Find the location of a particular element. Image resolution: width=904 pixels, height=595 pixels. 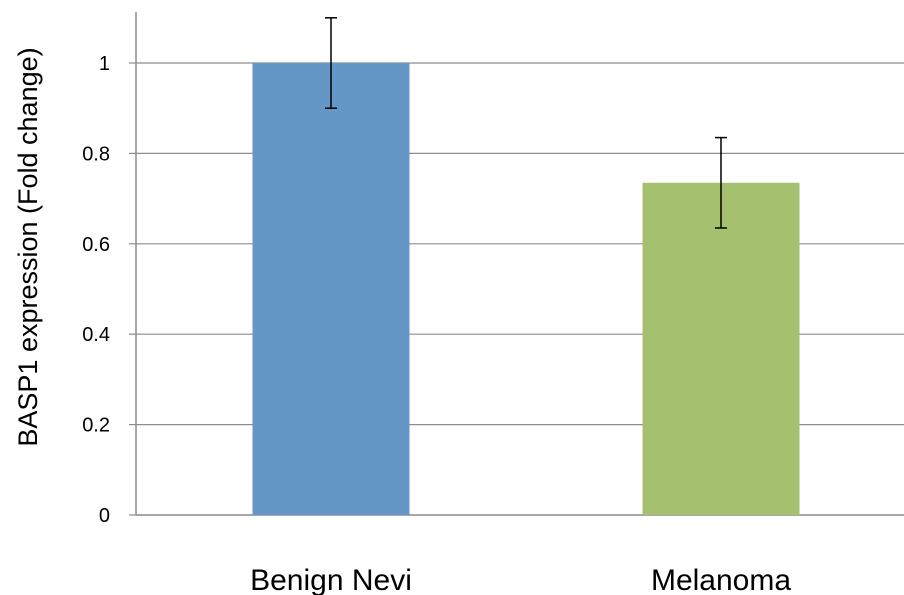

category-label: Benign Nevi is located at coordinates (331, 579).